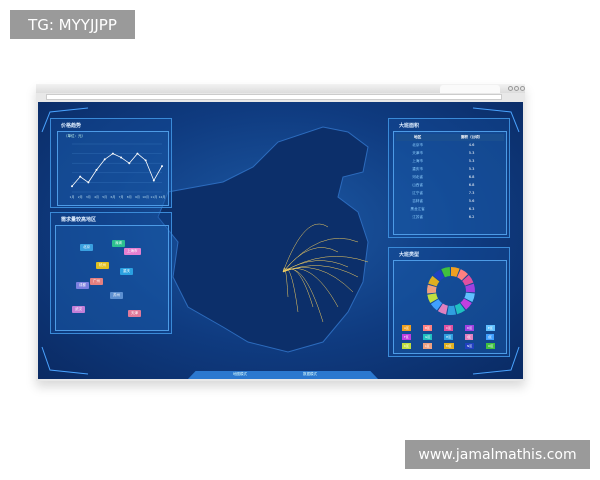 The height and width of the screenshot is (480, 600). Describe the element at coordinates (469, 337) in the screenshot. I see `legend-item: I区` at that location.